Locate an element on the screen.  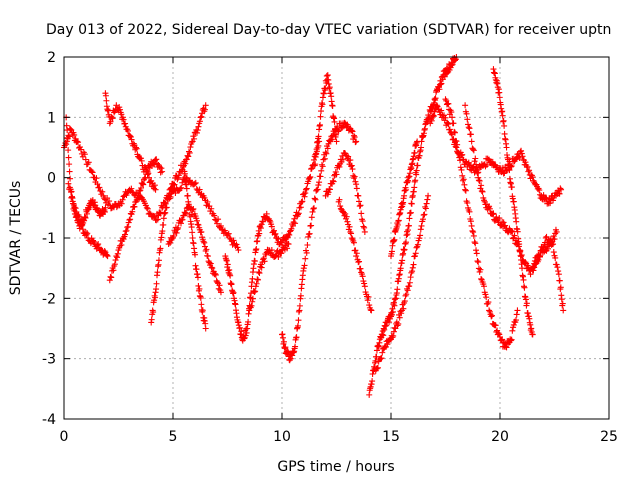
series-track-l is located at coordinates (325, 120).